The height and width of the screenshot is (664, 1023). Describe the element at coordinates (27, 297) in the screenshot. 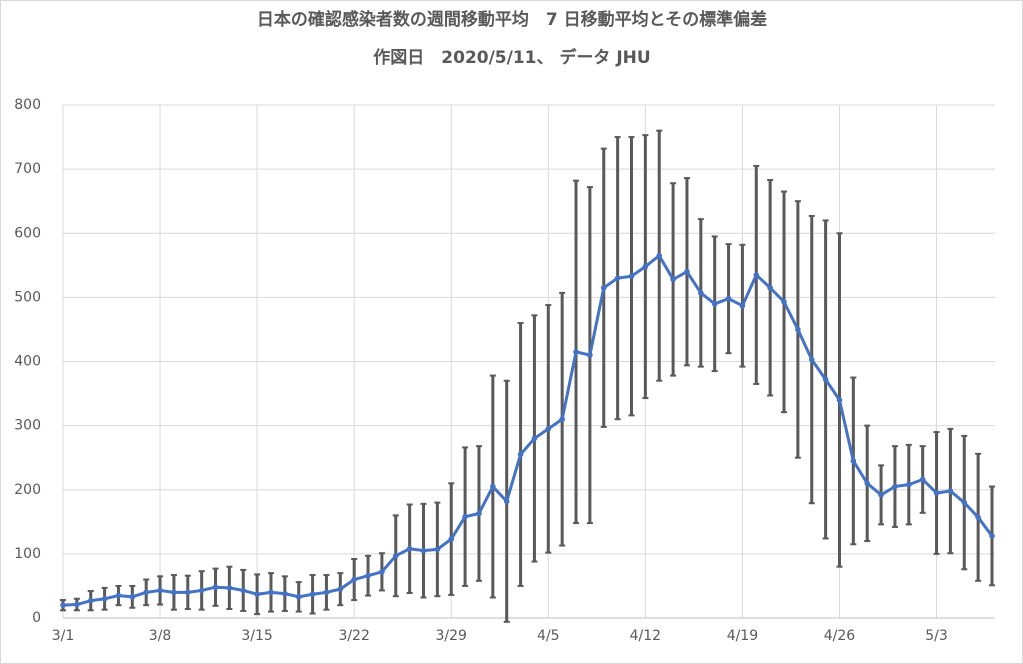

I see `y-tick-label: 500` at that location.